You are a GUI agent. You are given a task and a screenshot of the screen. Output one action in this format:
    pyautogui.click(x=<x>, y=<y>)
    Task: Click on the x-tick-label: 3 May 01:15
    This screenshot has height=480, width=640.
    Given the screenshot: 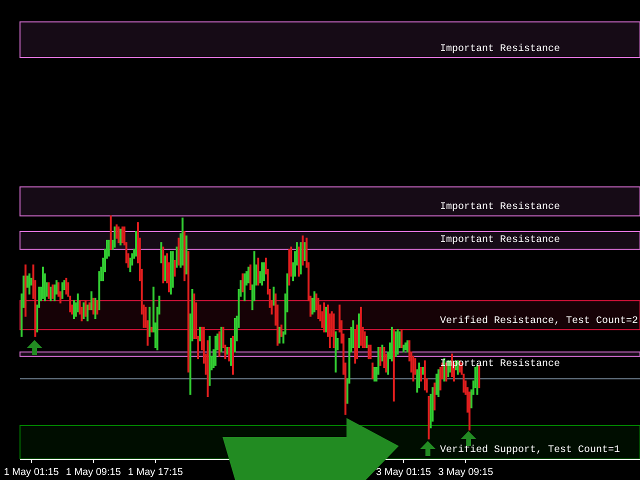 What is the action you would take?
    pyautogui.click(x=404, y=472)
    